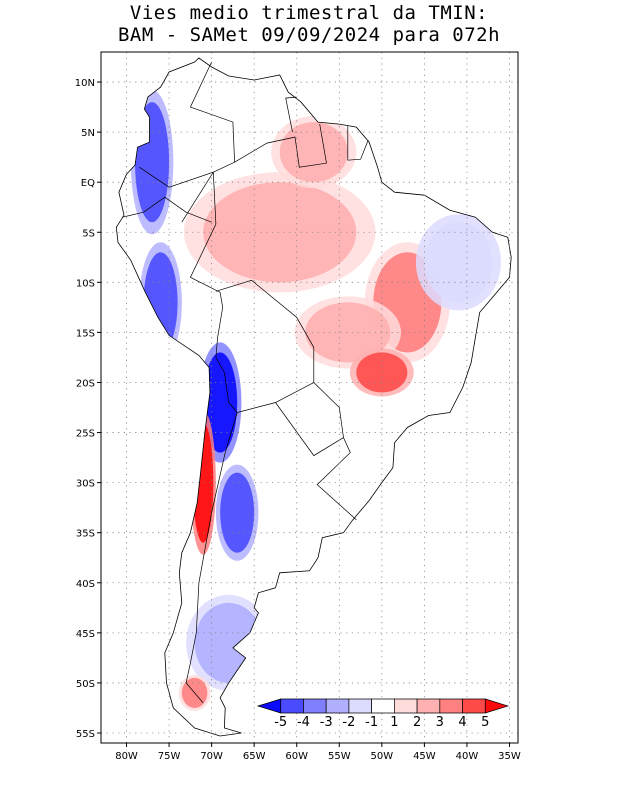 This screenshot has height=800, width=618. What do you see at coordinates (85, 634) in the screenshot?
I see `lat-tick-label: 45S` at bounding box center [85, 634].